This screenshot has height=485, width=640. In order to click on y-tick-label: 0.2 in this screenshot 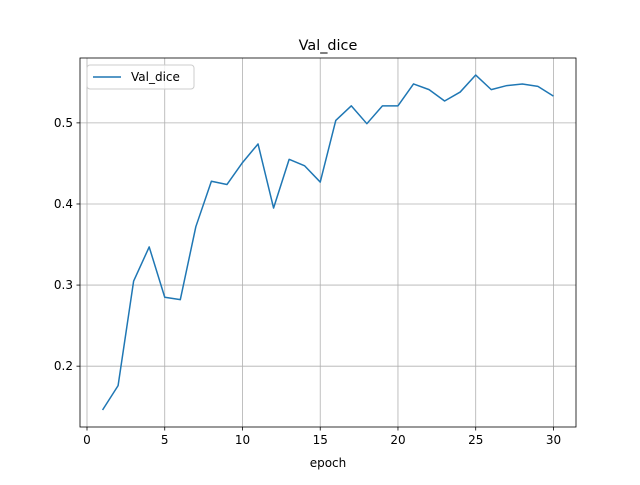, I will do `click(63, 366)`.